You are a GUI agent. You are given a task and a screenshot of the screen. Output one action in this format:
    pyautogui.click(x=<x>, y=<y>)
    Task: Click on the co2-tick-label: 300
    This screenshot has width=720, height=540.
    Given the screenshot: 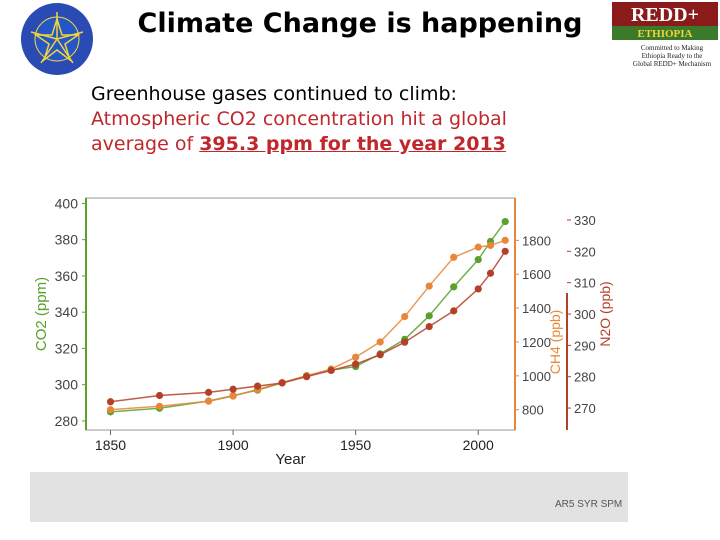 What is the action you would take?
    pyautogui.click(x=67, y=385)
    